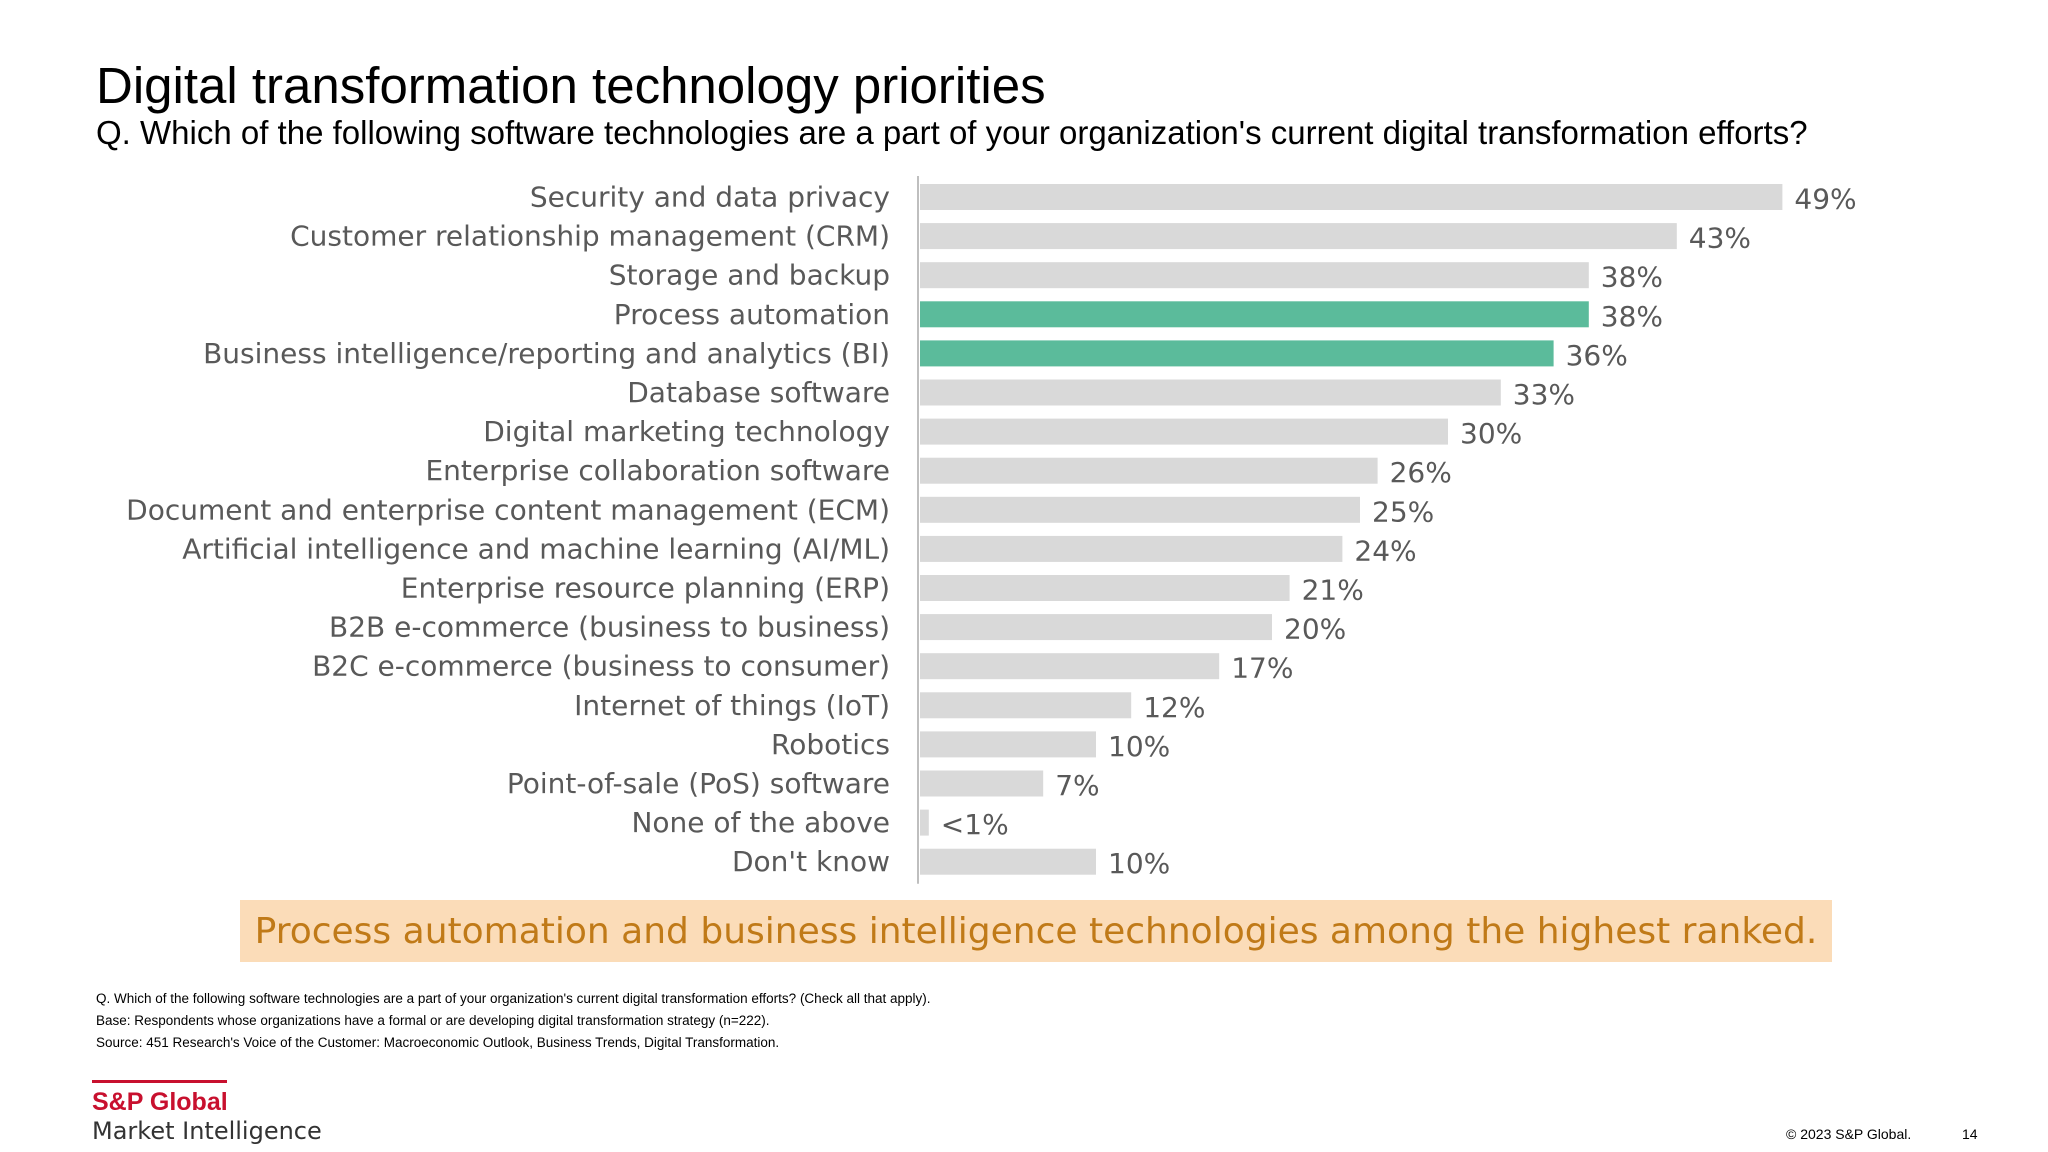 Image resolution: width=2048 pixels, height=1152 pixels. I want to click on page-number: 14, so click(1970, 1134).